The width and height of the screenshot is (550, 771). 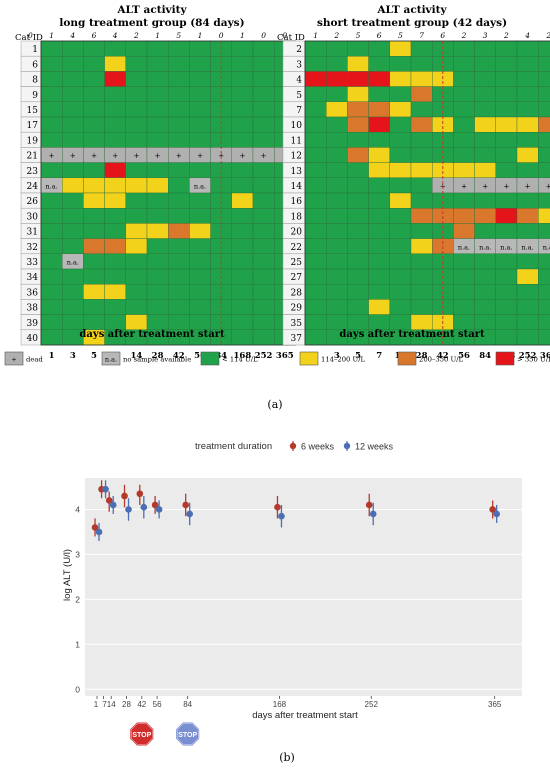 I want to click on x-tick-label: 28, so click(x=158, y=356).